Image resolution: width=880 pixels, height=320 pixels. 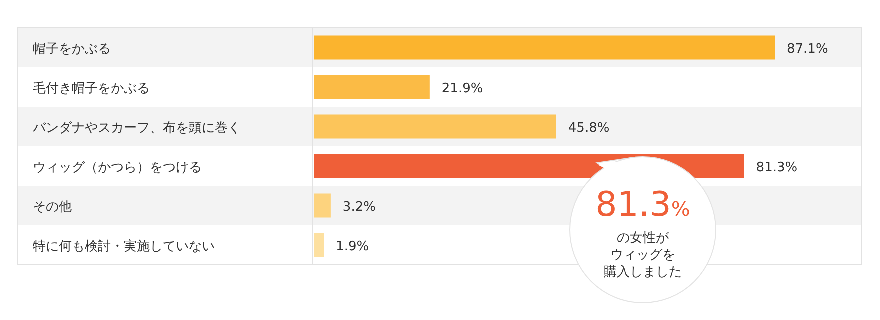 What do you see at coordinates (463, 88) in the screenshot?
I see `data-label: 21.9%` at bounding box center [463, 88].